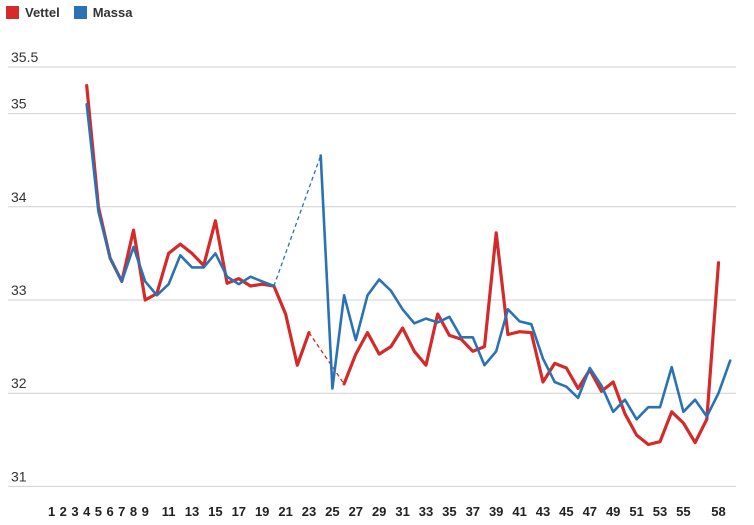  I want to click on y-tick-label: 34, so click(19, 197).